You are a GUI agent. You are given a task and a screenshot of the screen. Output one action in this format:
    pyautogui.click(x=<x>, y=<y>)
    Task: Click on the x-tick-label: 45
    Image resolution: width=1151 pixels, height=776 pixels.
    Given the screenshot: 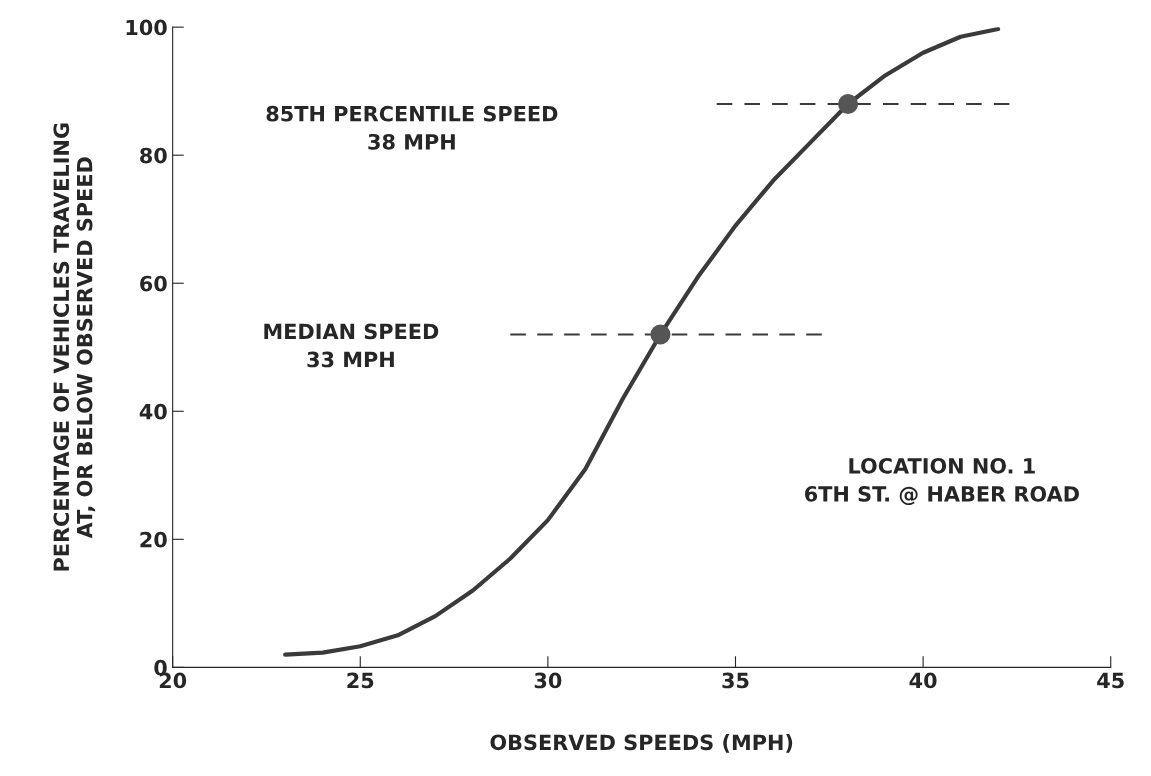 What is the action you would take?
    pyautogui.click(x=1110, y=680)
    